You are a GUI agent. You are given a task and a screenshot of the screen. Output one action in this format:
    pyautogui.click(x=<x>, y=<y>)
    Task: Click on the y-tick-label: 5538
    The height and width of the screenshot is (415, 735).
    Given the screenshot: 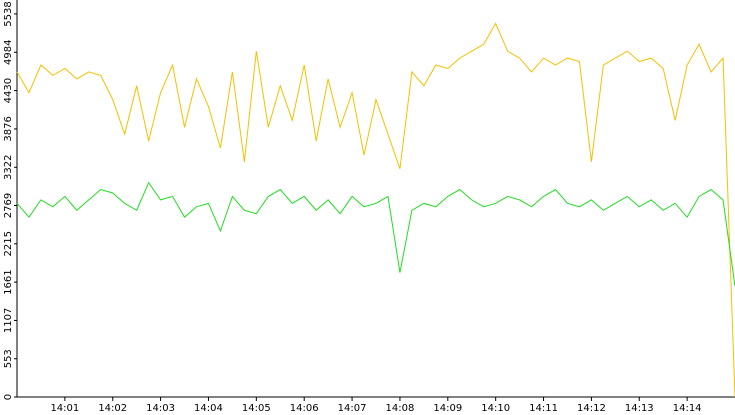 What is the action you would take?
    pyautogui.click(x=8, y=13)
    